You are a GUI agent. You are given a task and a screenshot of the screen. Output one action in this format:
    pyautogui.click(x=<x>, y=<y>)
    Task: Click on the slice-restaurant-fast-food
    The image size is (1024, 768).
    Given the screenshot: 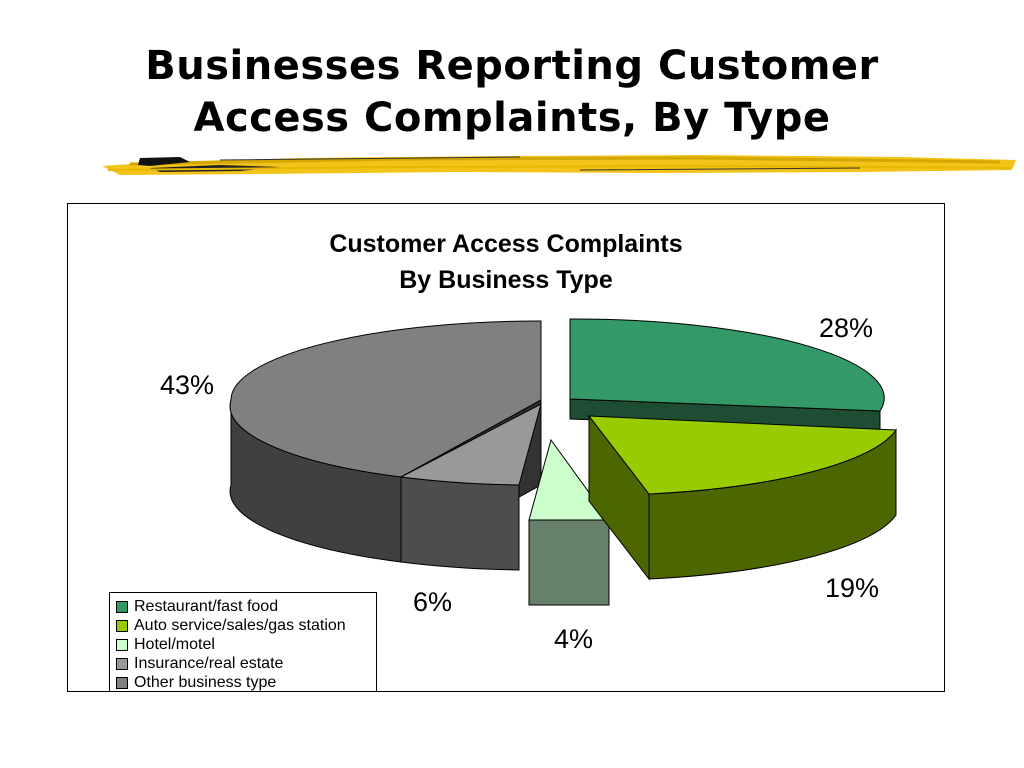 What is the action you would take?
    pyautogui.click(x=727, y=375)
    